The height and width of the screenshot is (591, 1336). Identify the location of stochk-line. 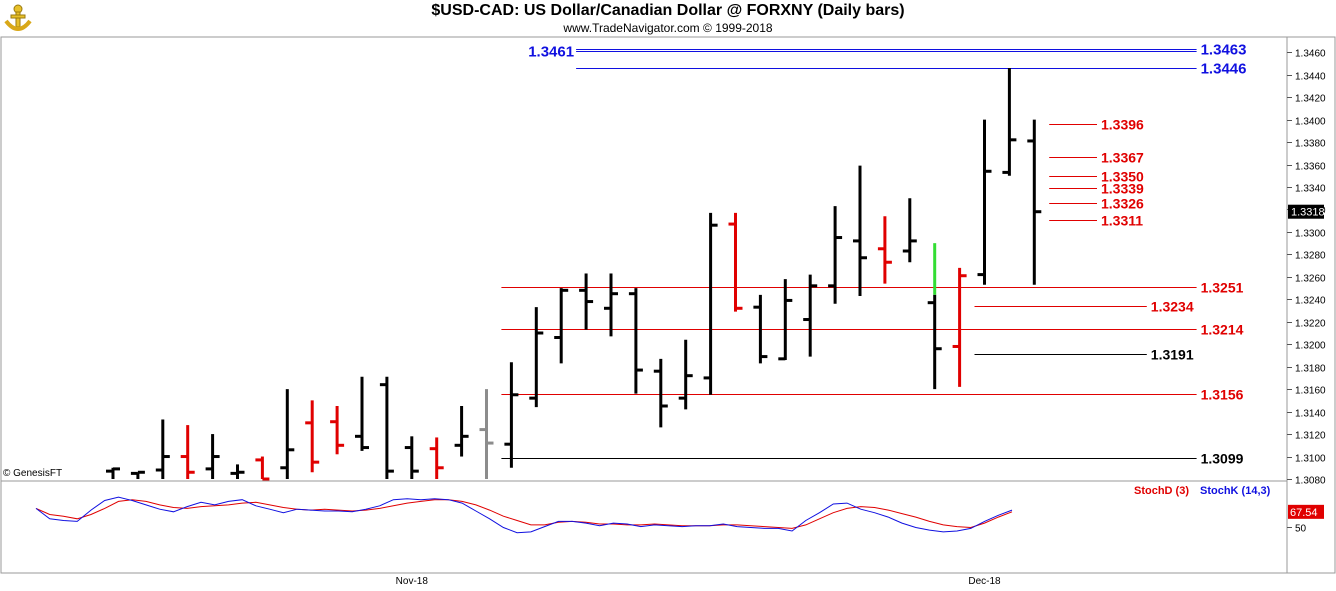
(524, 515).